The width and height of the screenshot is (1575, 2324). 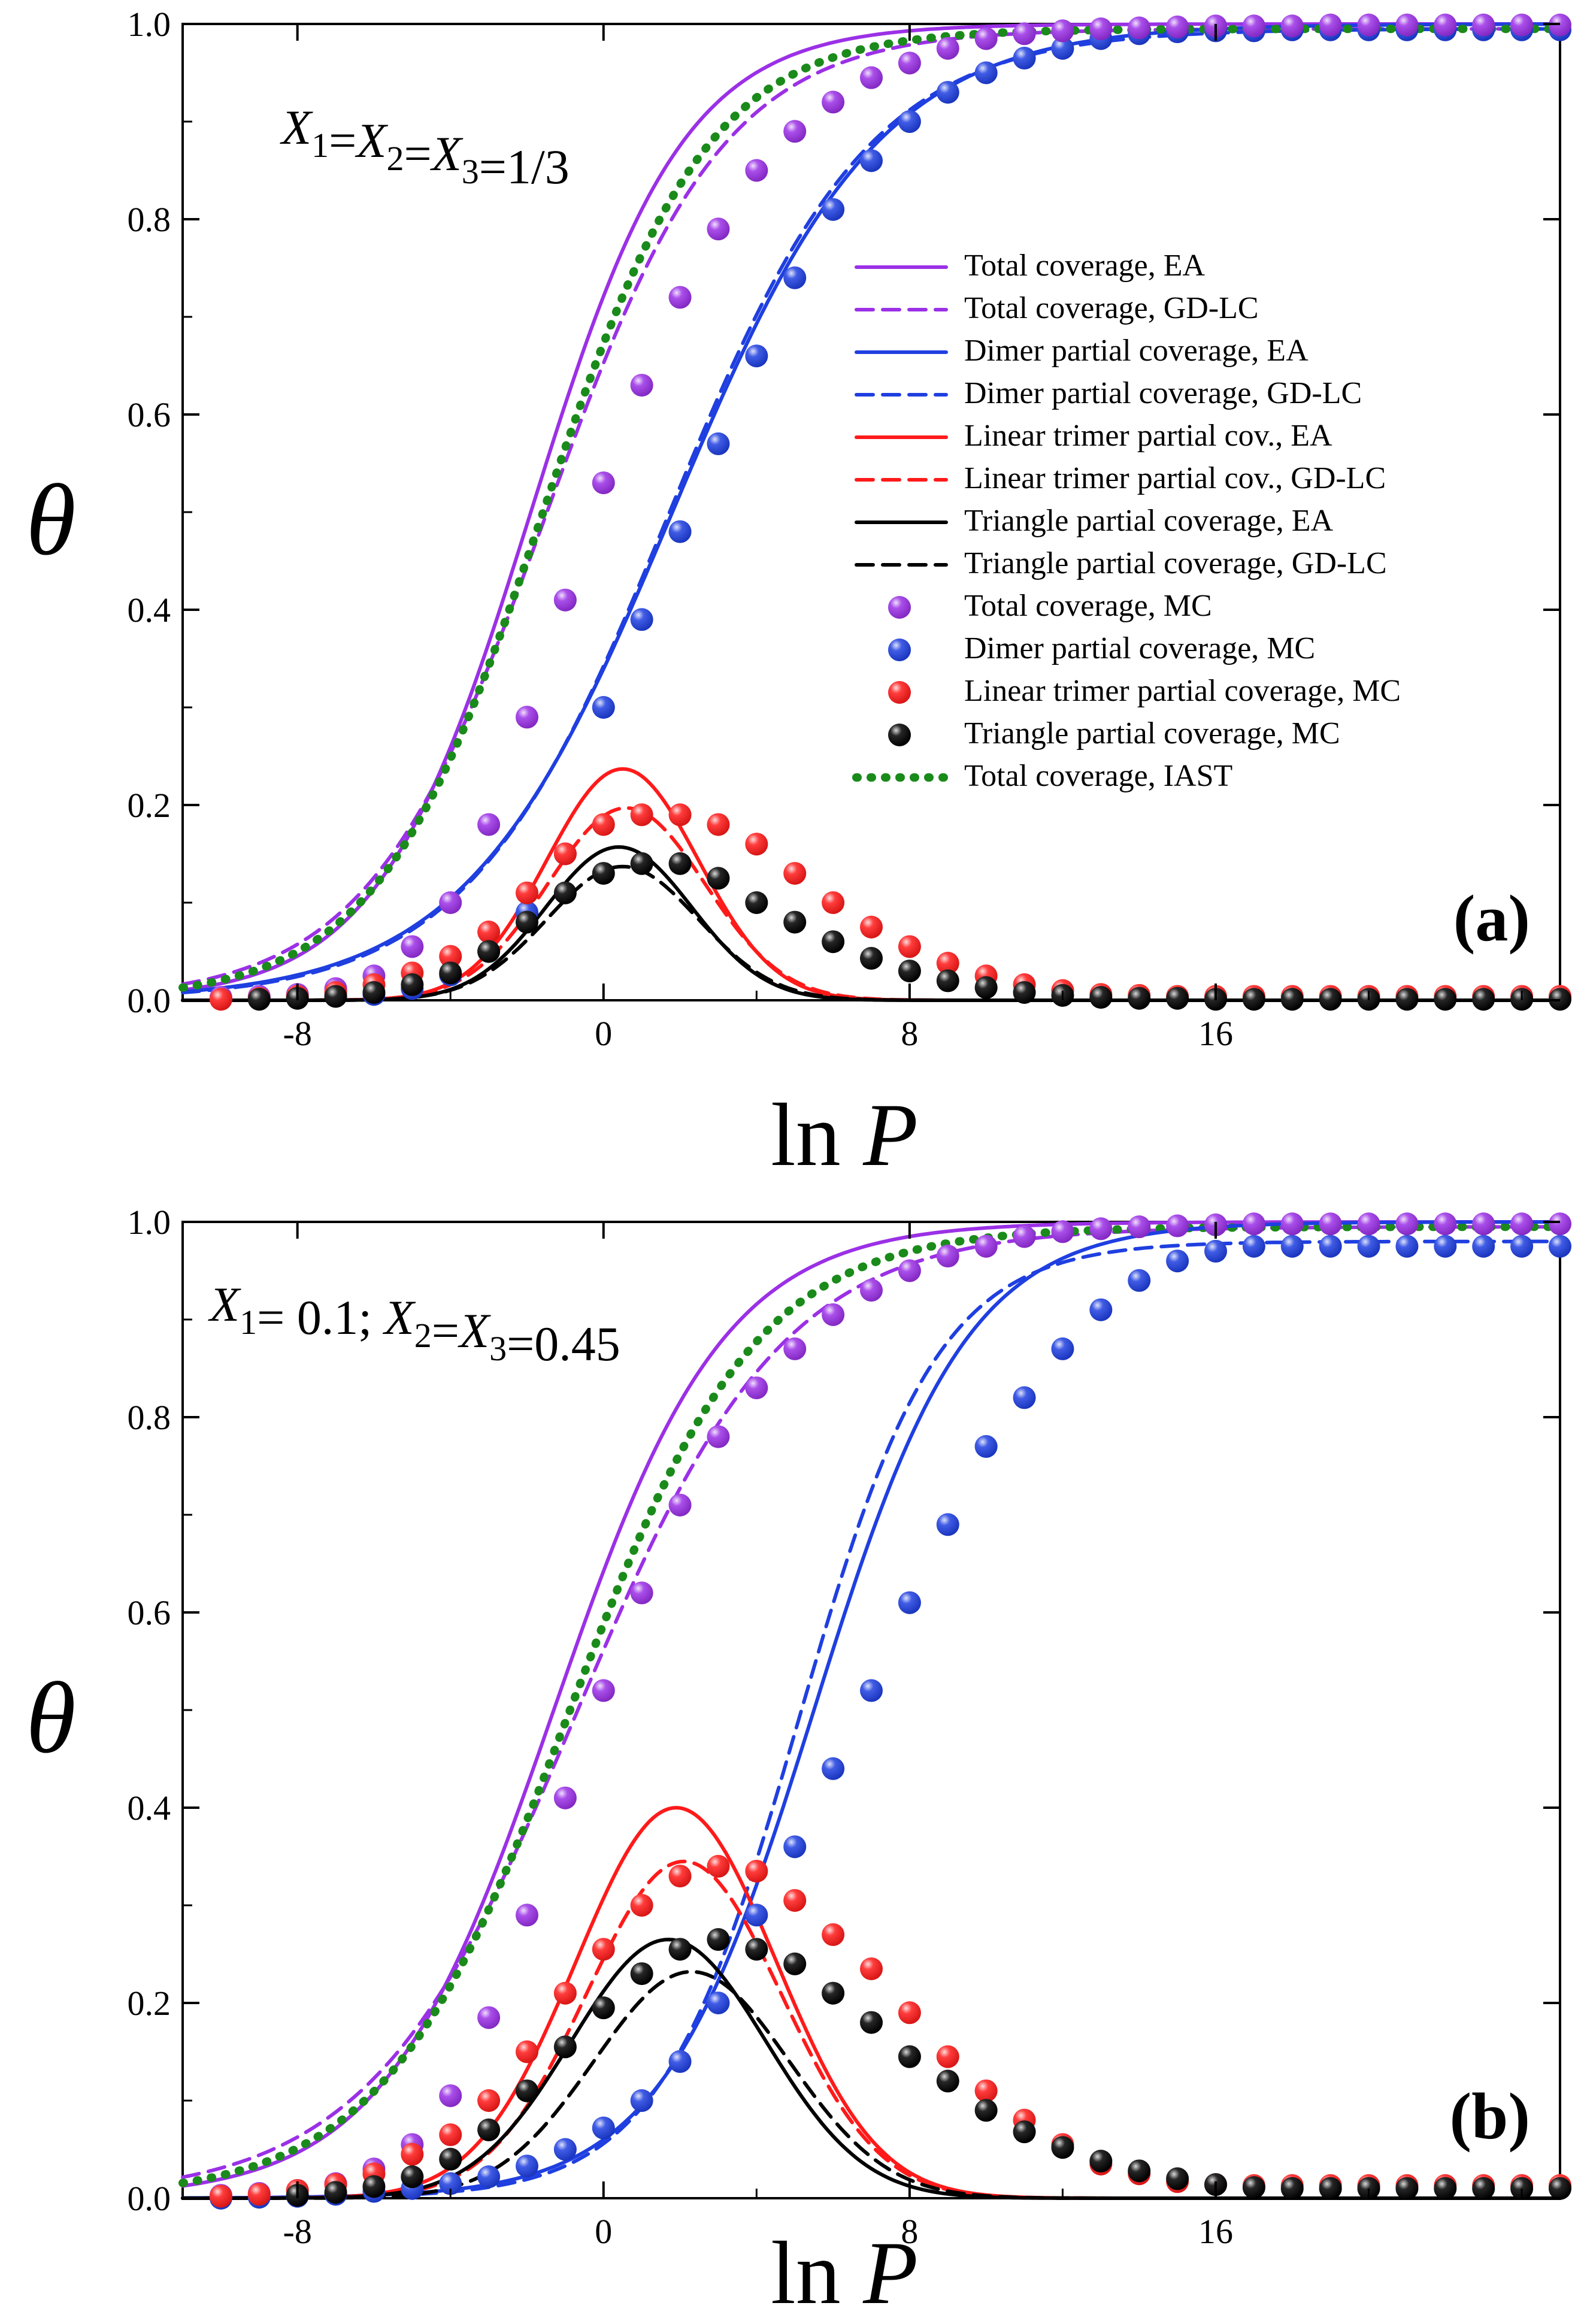 What do you see at coordinates (1148, 436) in the screenshot?
I see `legend-label: Linear trimer partial cov., EA` at bounding box center [1148, 436].